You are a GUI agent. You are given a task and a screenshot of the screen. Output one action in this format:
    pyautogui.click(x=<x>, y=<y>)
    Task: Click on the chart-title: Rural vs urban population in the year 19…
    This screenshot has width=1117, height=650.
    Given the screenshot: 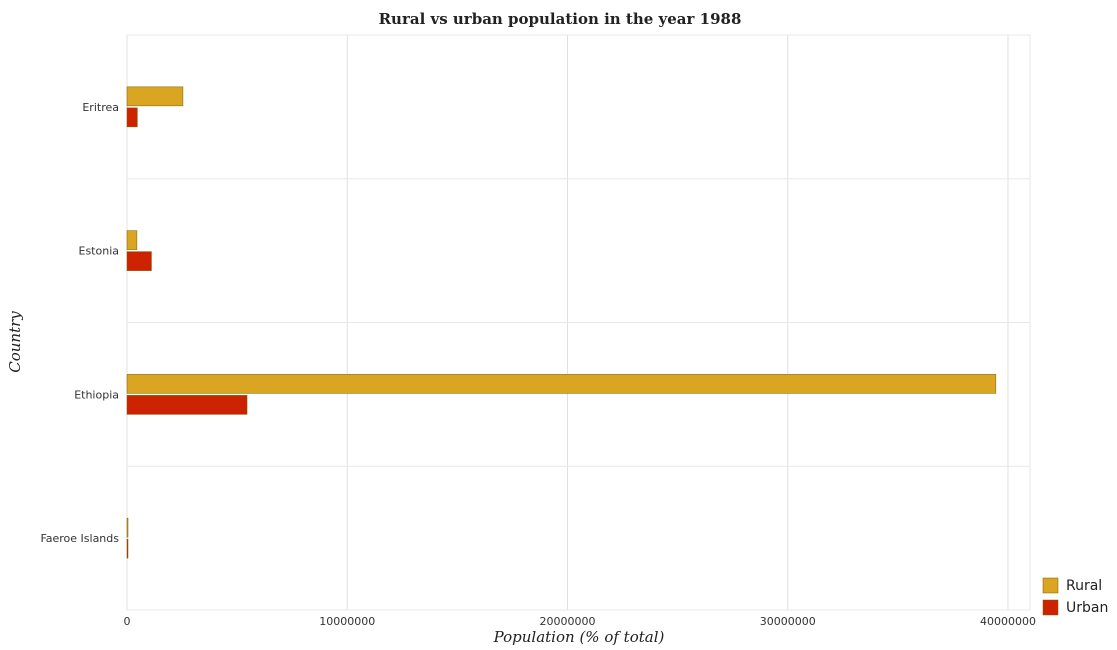 What is the action you would take?
    pyautogui.click(x=560, y=19)
    